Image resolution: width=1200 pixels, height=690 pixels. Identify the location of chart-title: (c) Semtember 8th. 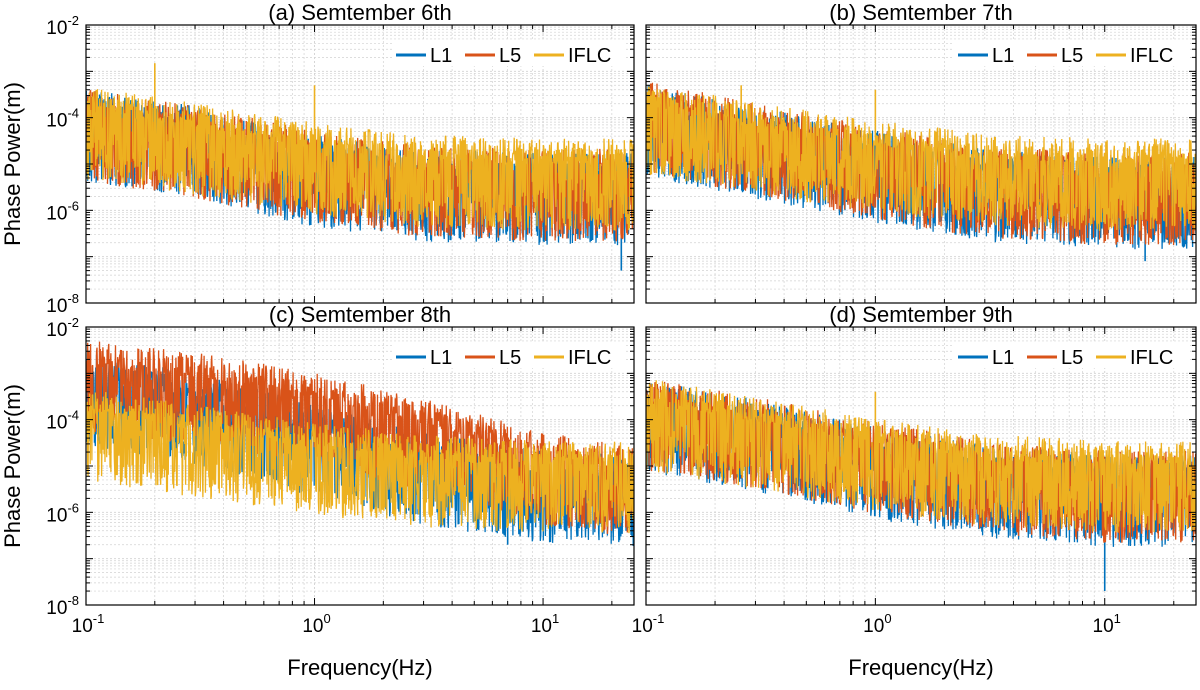
(360, 314).